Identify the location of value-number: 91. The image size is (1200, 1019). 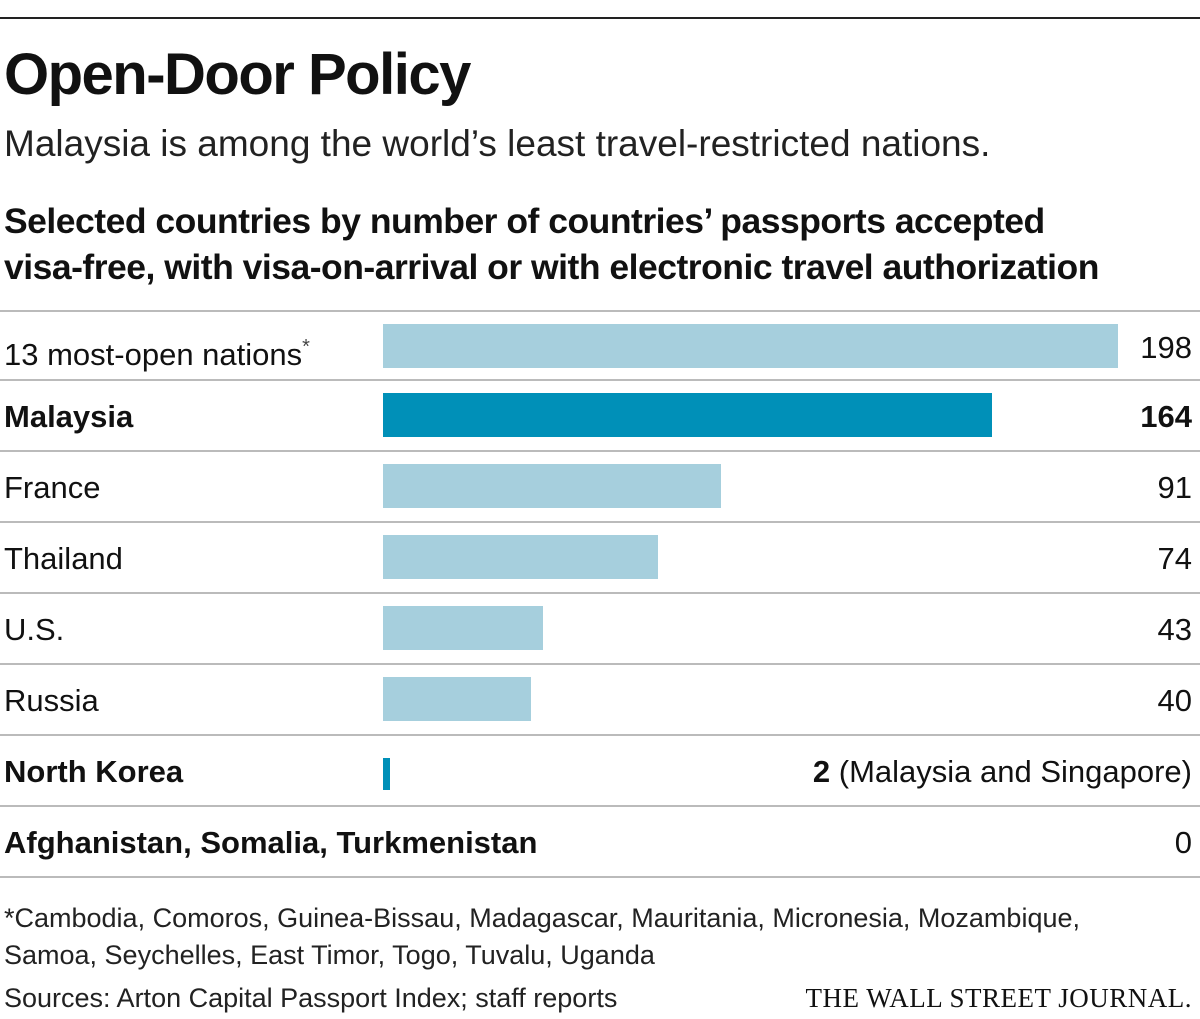
(1174, 487).